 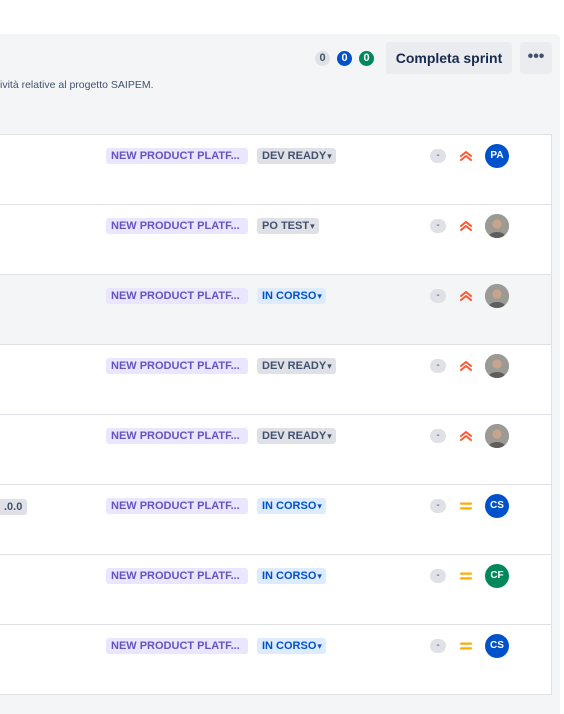 I want to click on more-actions-button: •••, so click(x=536, y=58).